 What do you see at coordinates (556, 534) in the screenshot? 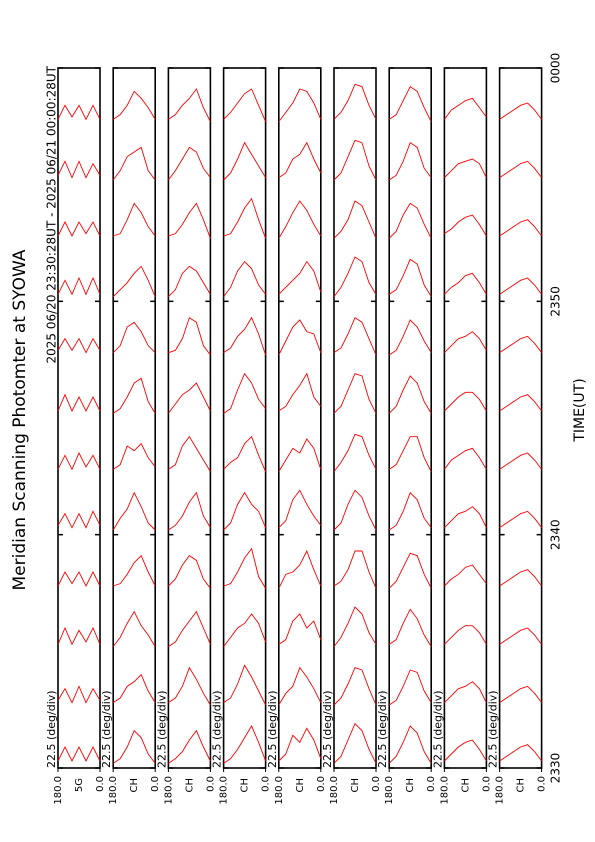
I see `x-tick-label: 2340` at bounding box center [556, 534].